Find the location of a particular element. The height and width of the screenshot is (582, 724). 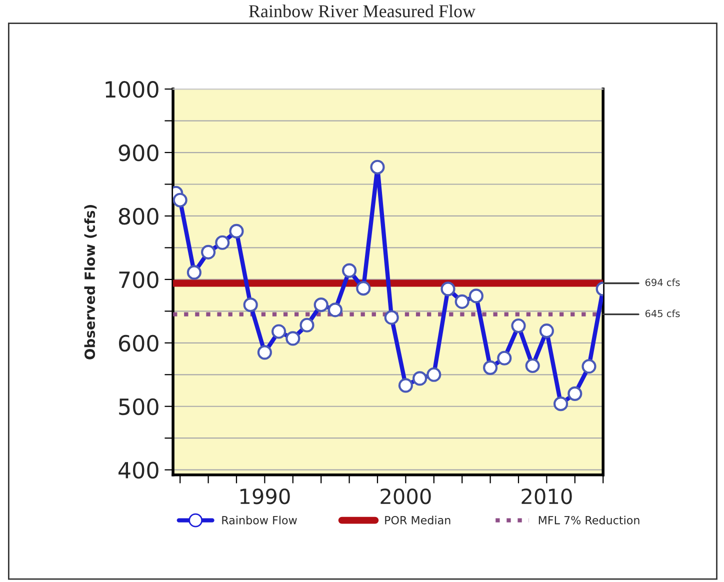

y-tick-label: 700 is located at coordinates (138, 279).